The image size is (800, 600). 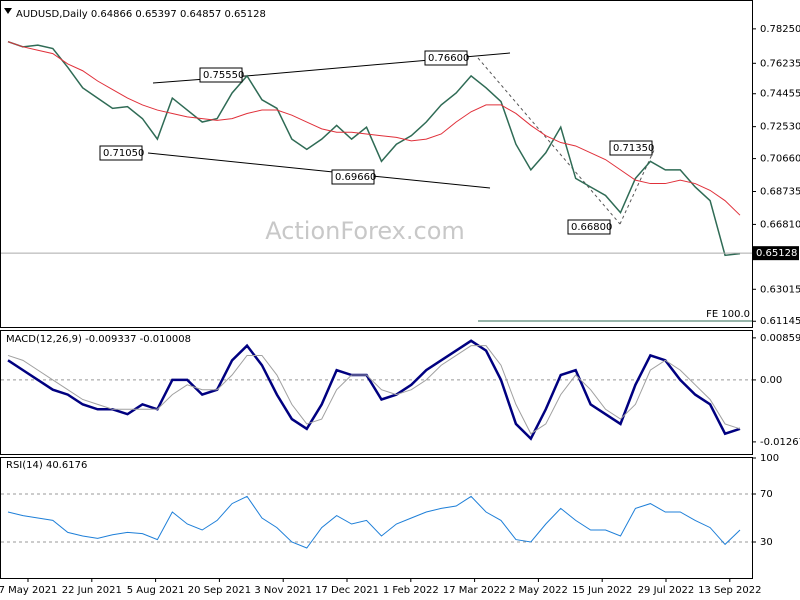 I want to click on last-price-tag, so click(x=775, y=253).